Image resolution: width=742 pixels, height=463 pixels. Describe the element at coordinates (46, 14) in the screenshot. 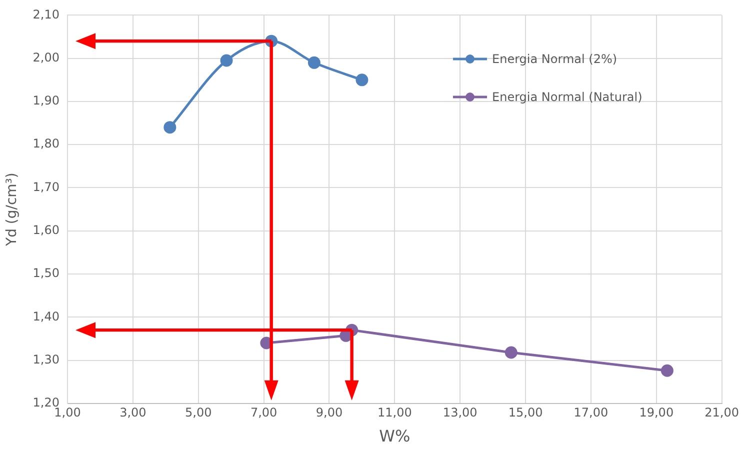

I see `y-tick-label: 2,10` at that location.